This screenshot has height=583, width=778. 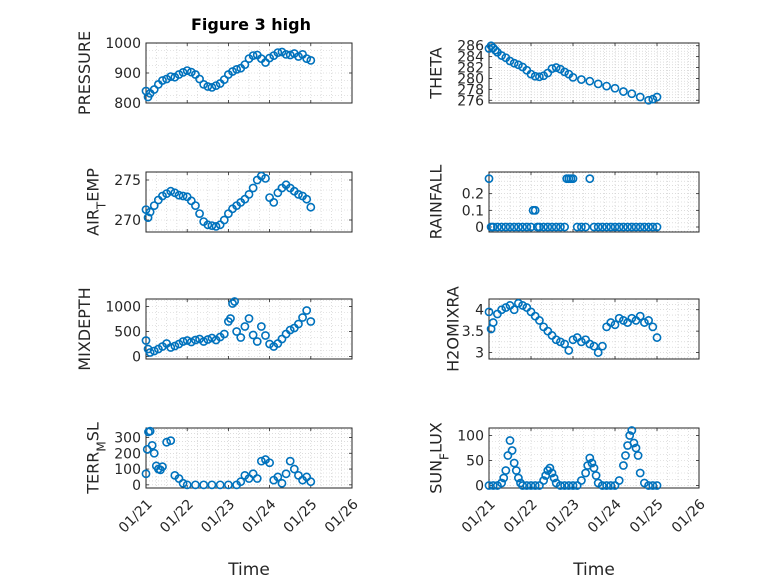 I want to click on y-tick-label: 3, so click(x=479, y=354).